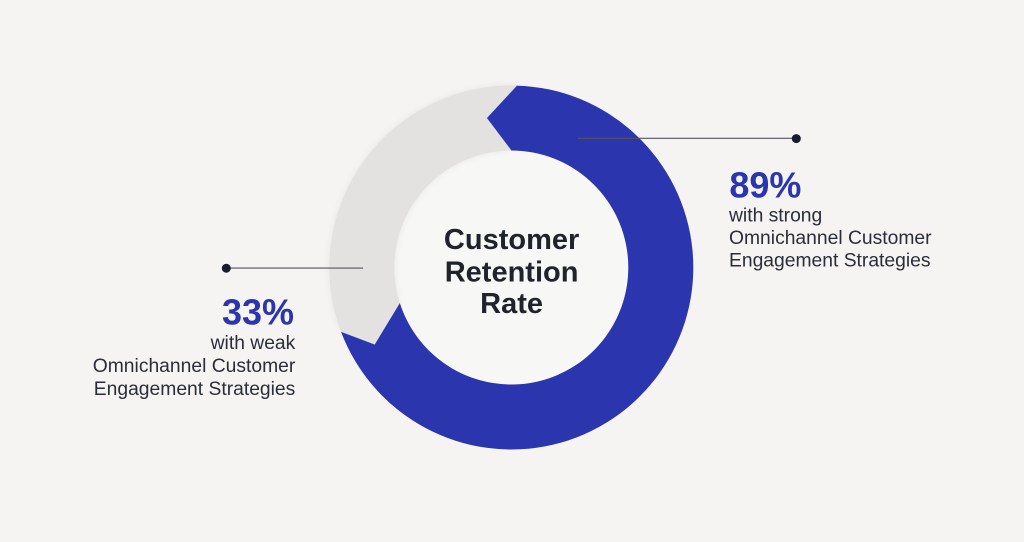 The height and width of the screenshot is (542, 1024). Describe the element at coordinates (258, 312) in the screenshot. I see `svg-text: 33%` at that location.